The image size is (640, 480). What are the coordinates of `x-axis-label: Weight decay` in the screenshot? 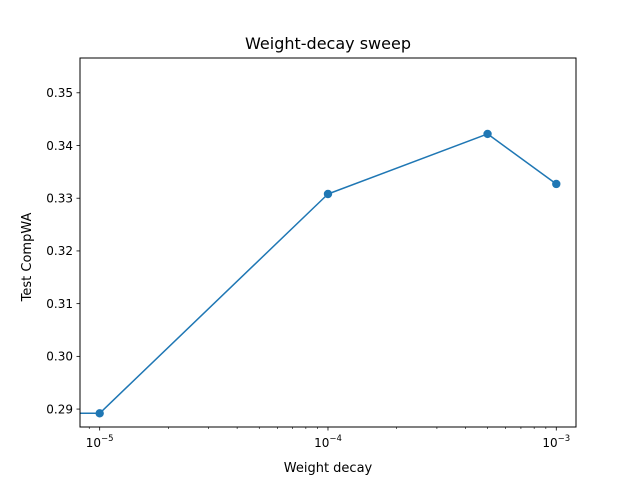 It's located at (328, 468).